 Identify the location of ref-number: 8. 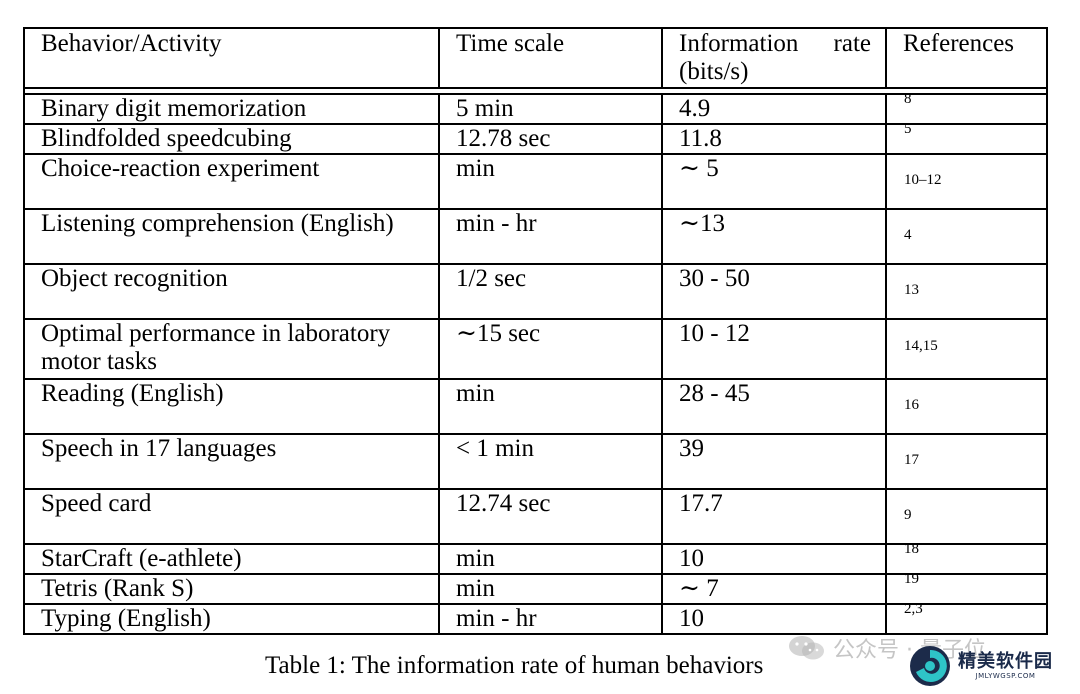
(908, 100).